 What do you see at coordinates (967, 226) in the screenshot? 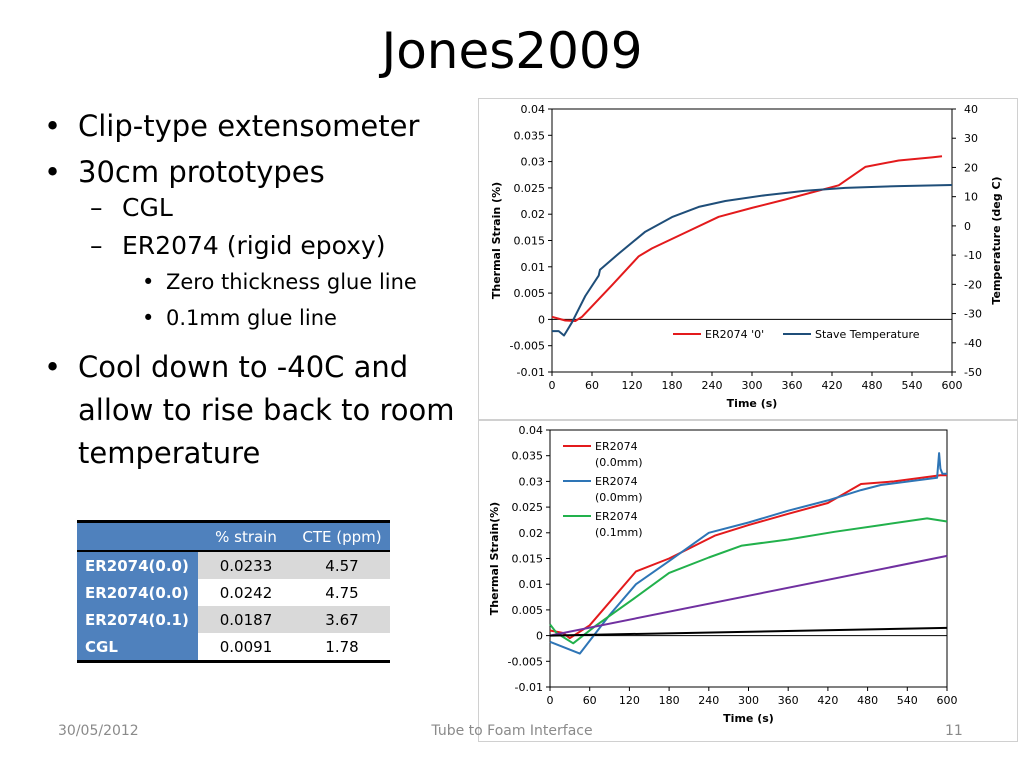
I see `y2-tick-label: 0` at bounding box center [967, 226].